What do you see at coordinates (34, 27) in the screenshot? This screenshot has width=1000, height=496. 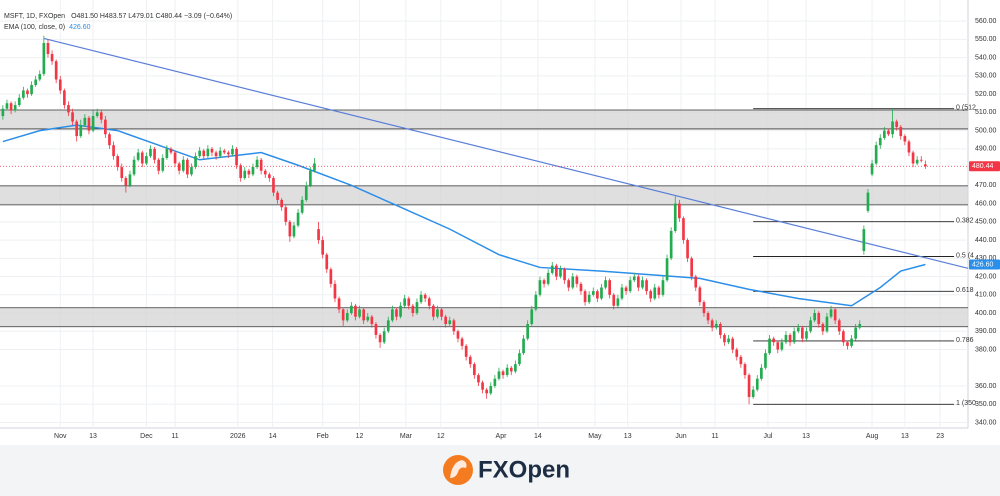 I see `indicator-name: EMA (100, close, 0)` at bounding box center [34, 27].